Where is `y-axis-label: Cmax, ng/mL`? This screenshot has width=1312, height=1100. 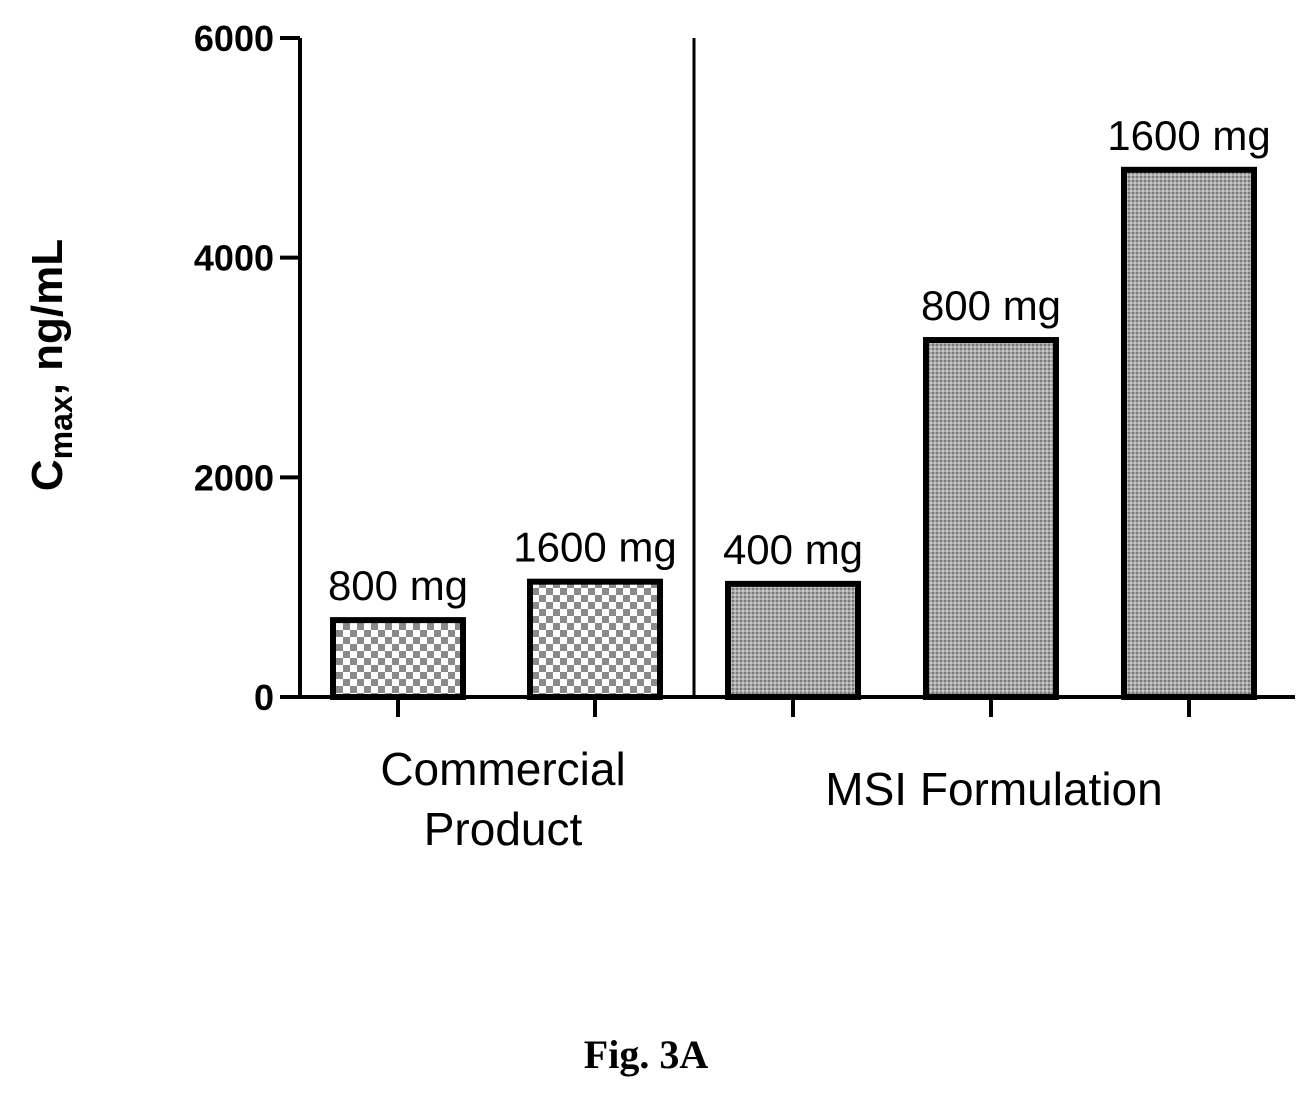
y-axis-label: Cmax, ng/mL is located at coordinates (51, 365).